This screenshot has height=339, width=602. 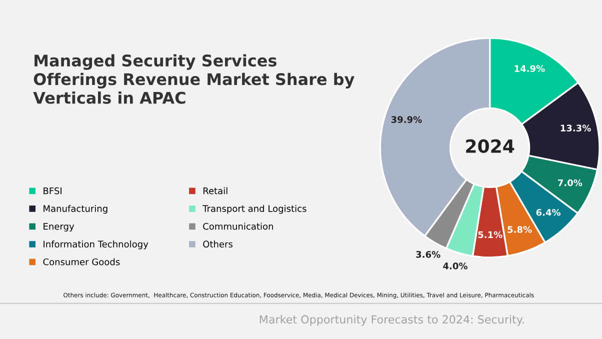 What do you see at coordinates (548, 212) in the screenshot?
I see `data-label: 6.4%` at bounding box center [548, 212].